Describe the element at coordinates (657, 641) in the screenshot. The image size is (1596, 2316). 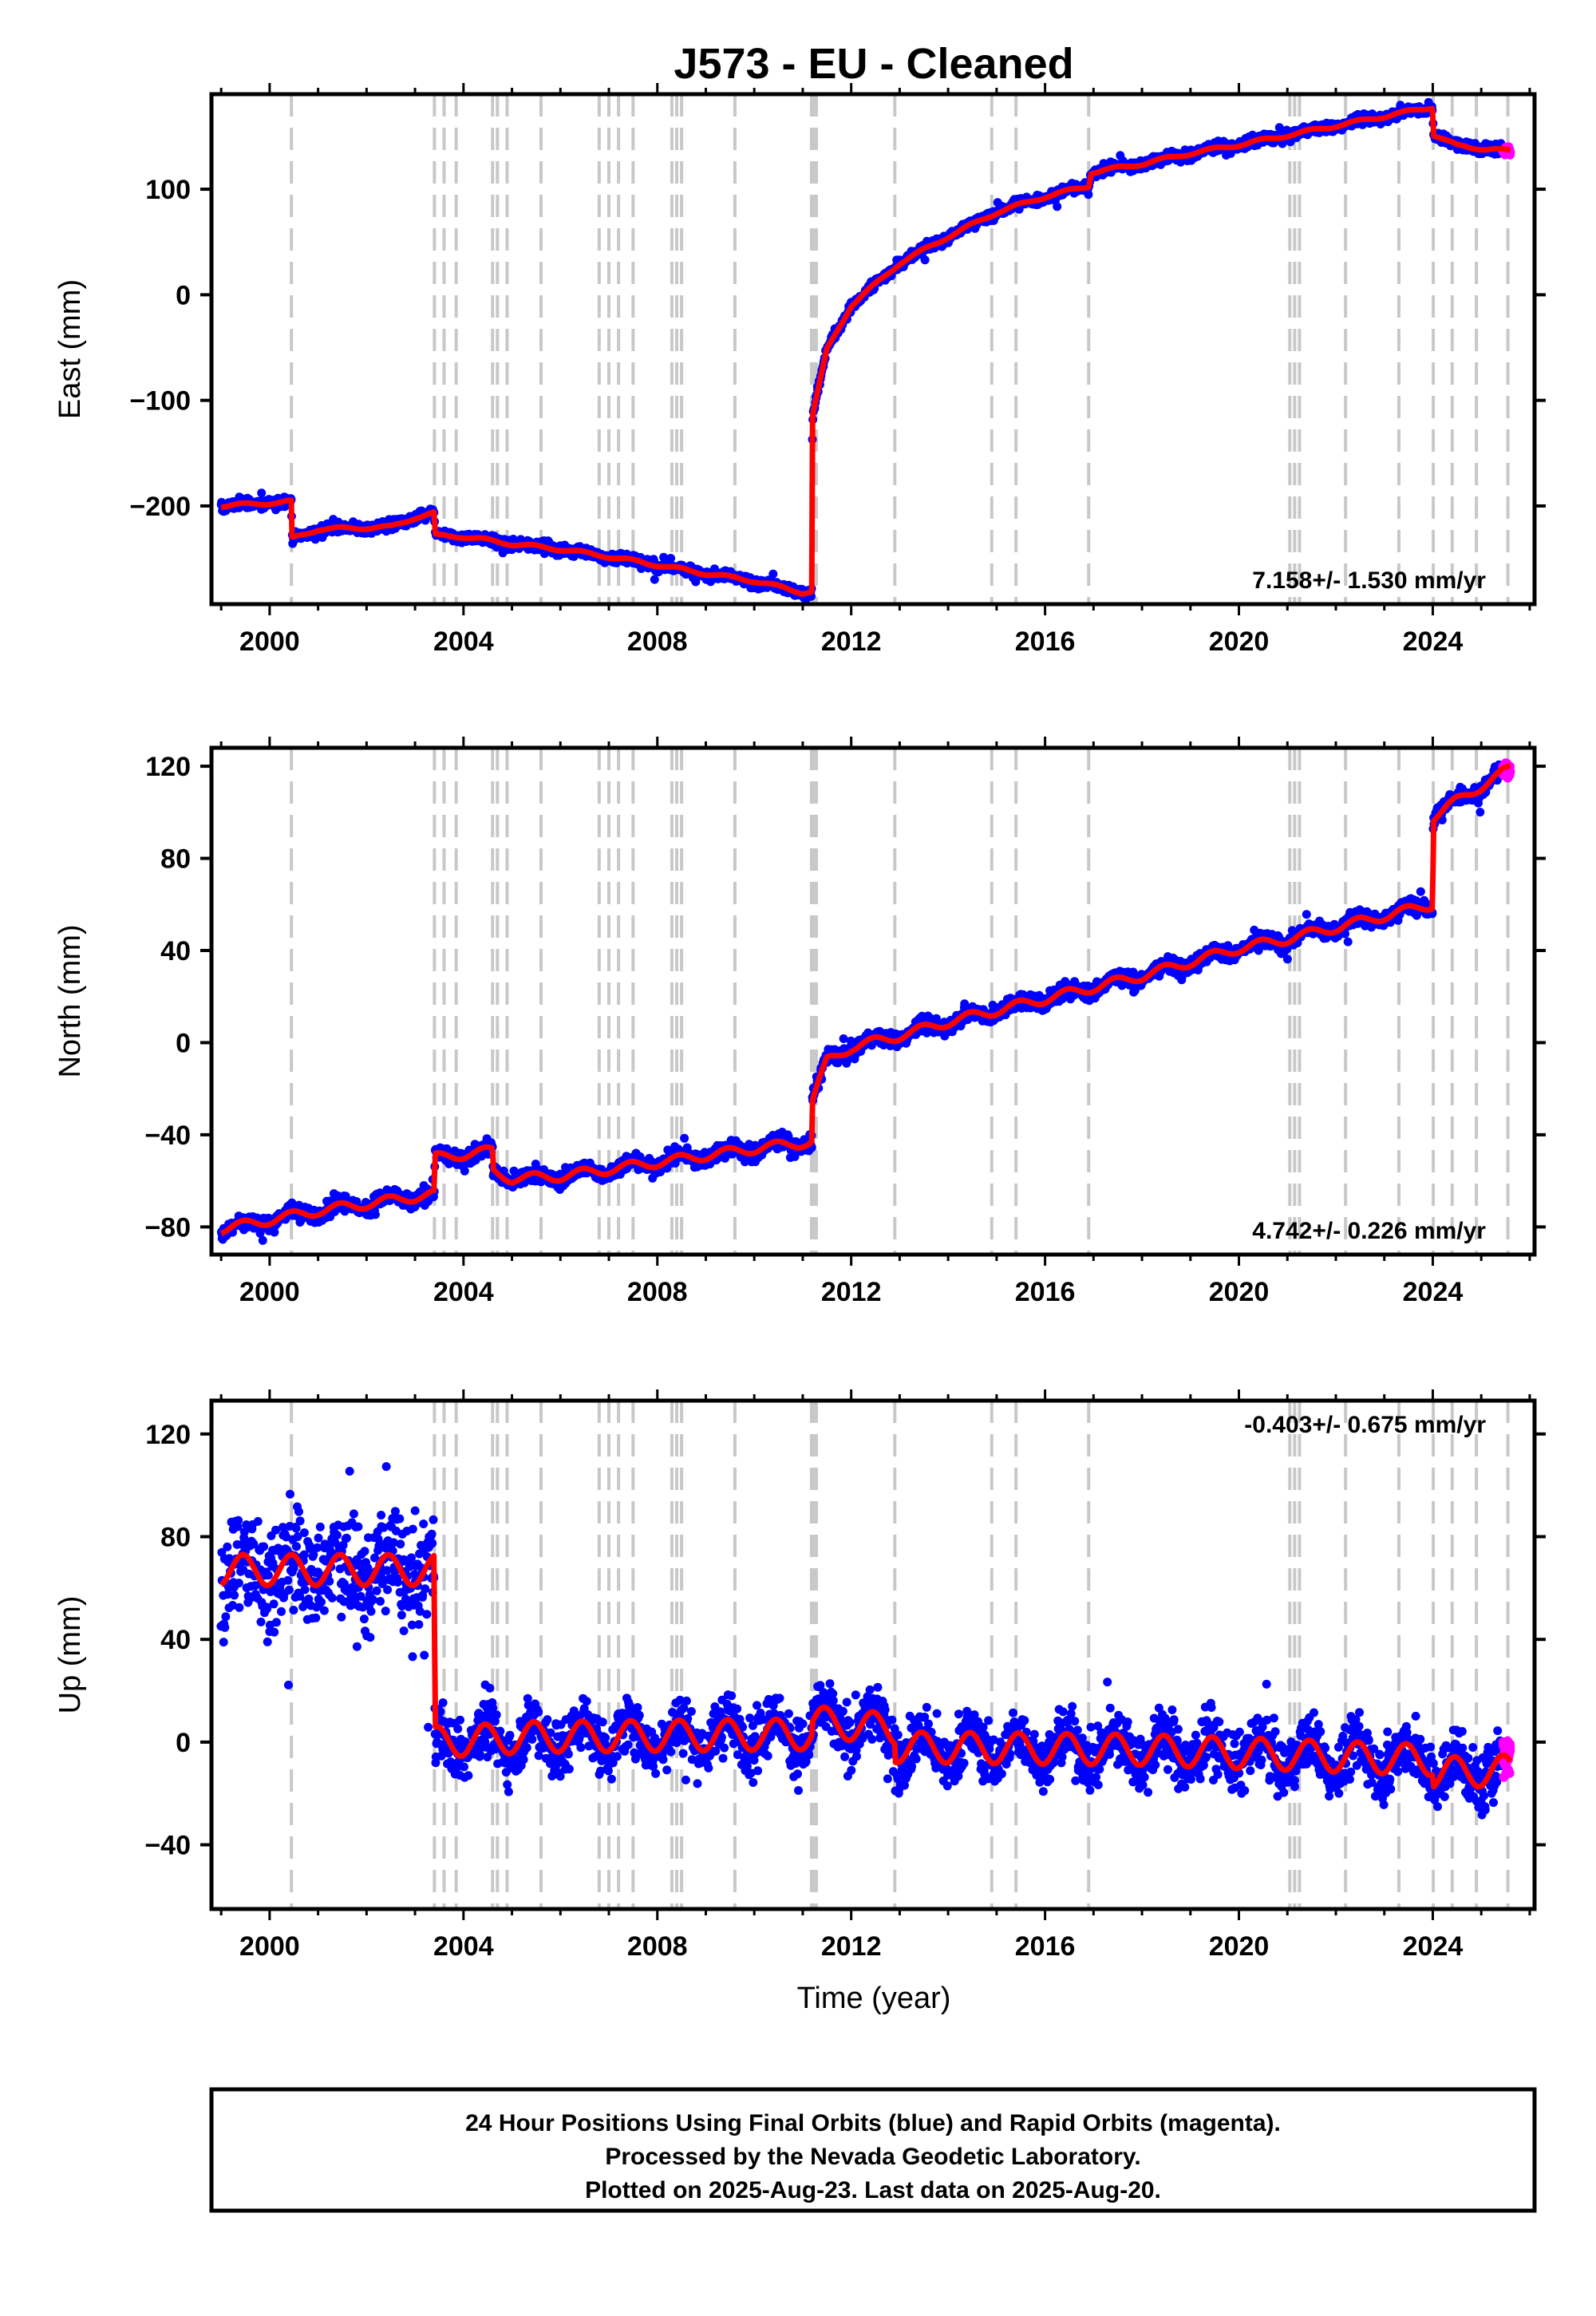
I see `x-tick-label: 2008` at that location.